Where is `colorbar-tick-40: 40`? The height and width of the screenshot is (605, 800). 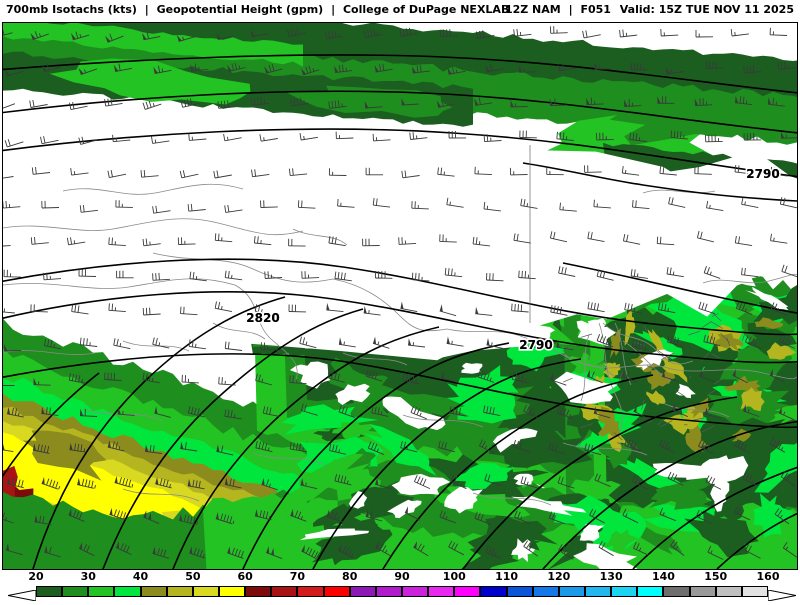
colorbar-tick-40: 40 is located at coordinates (140, 576).